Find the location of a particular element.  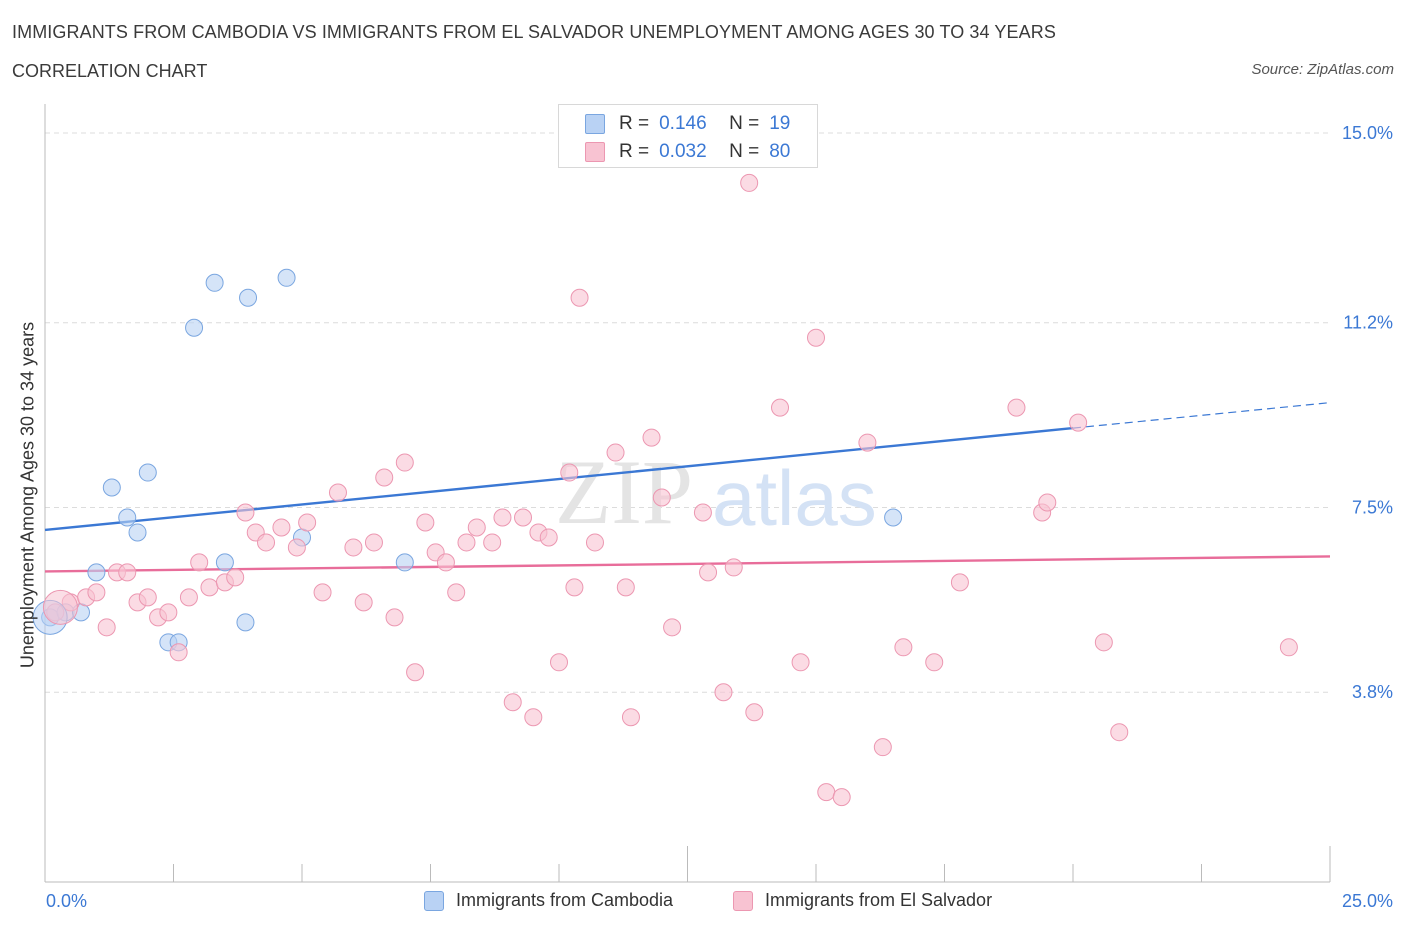

legend-label-el-salvador: Immigrants from El Salvador is located at coordinates (879, 900).